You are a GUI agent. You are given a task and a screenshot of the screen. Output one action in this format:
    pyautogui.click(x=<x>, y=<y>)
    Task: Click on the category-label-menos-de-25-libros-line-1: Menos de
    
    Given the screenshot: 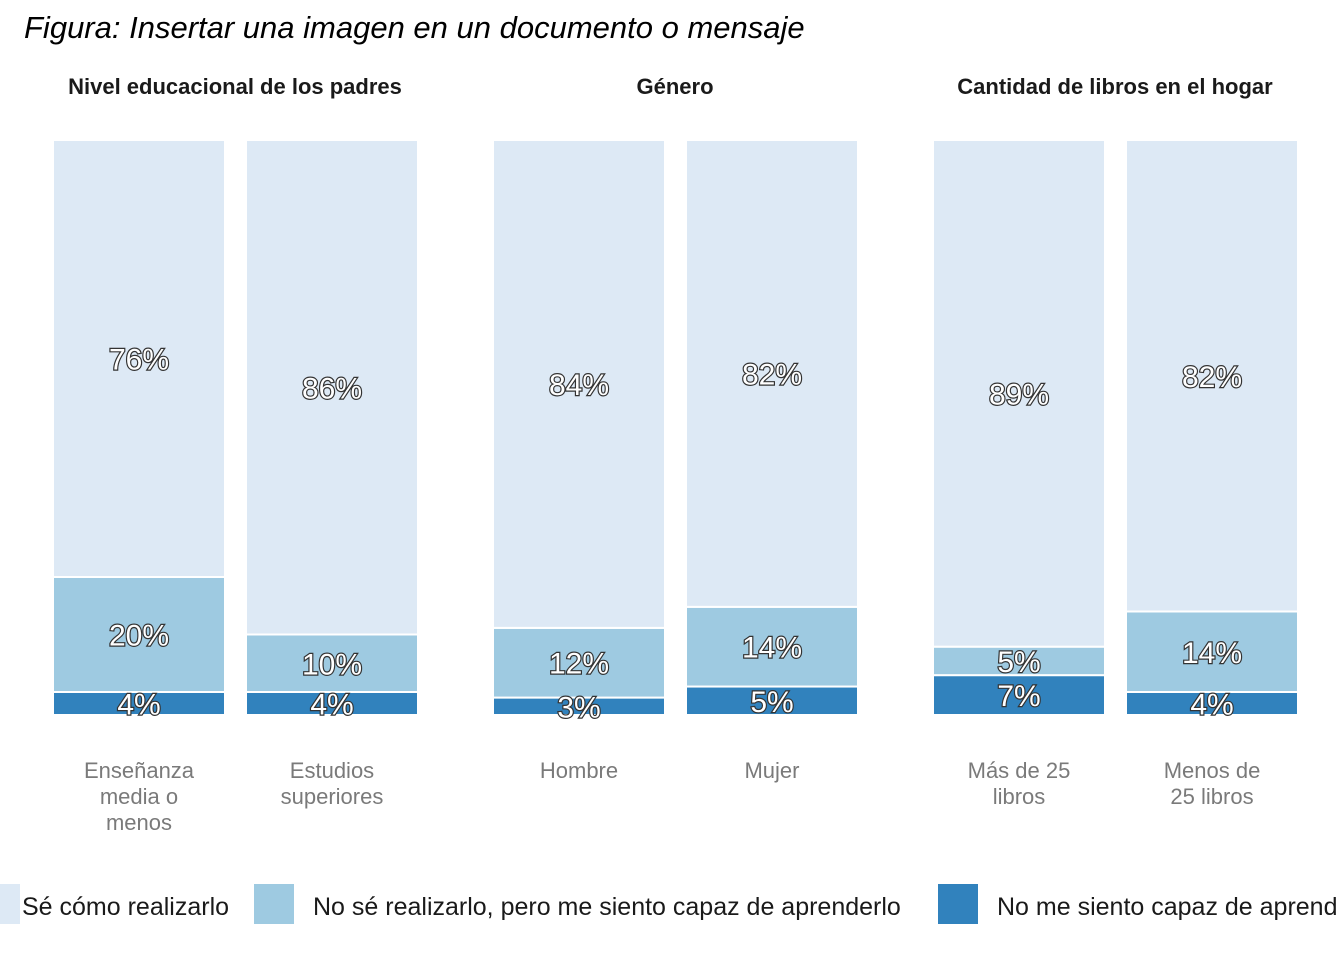 What is the action you would take?
    pyautogui.click(x=1212, y=770)
    